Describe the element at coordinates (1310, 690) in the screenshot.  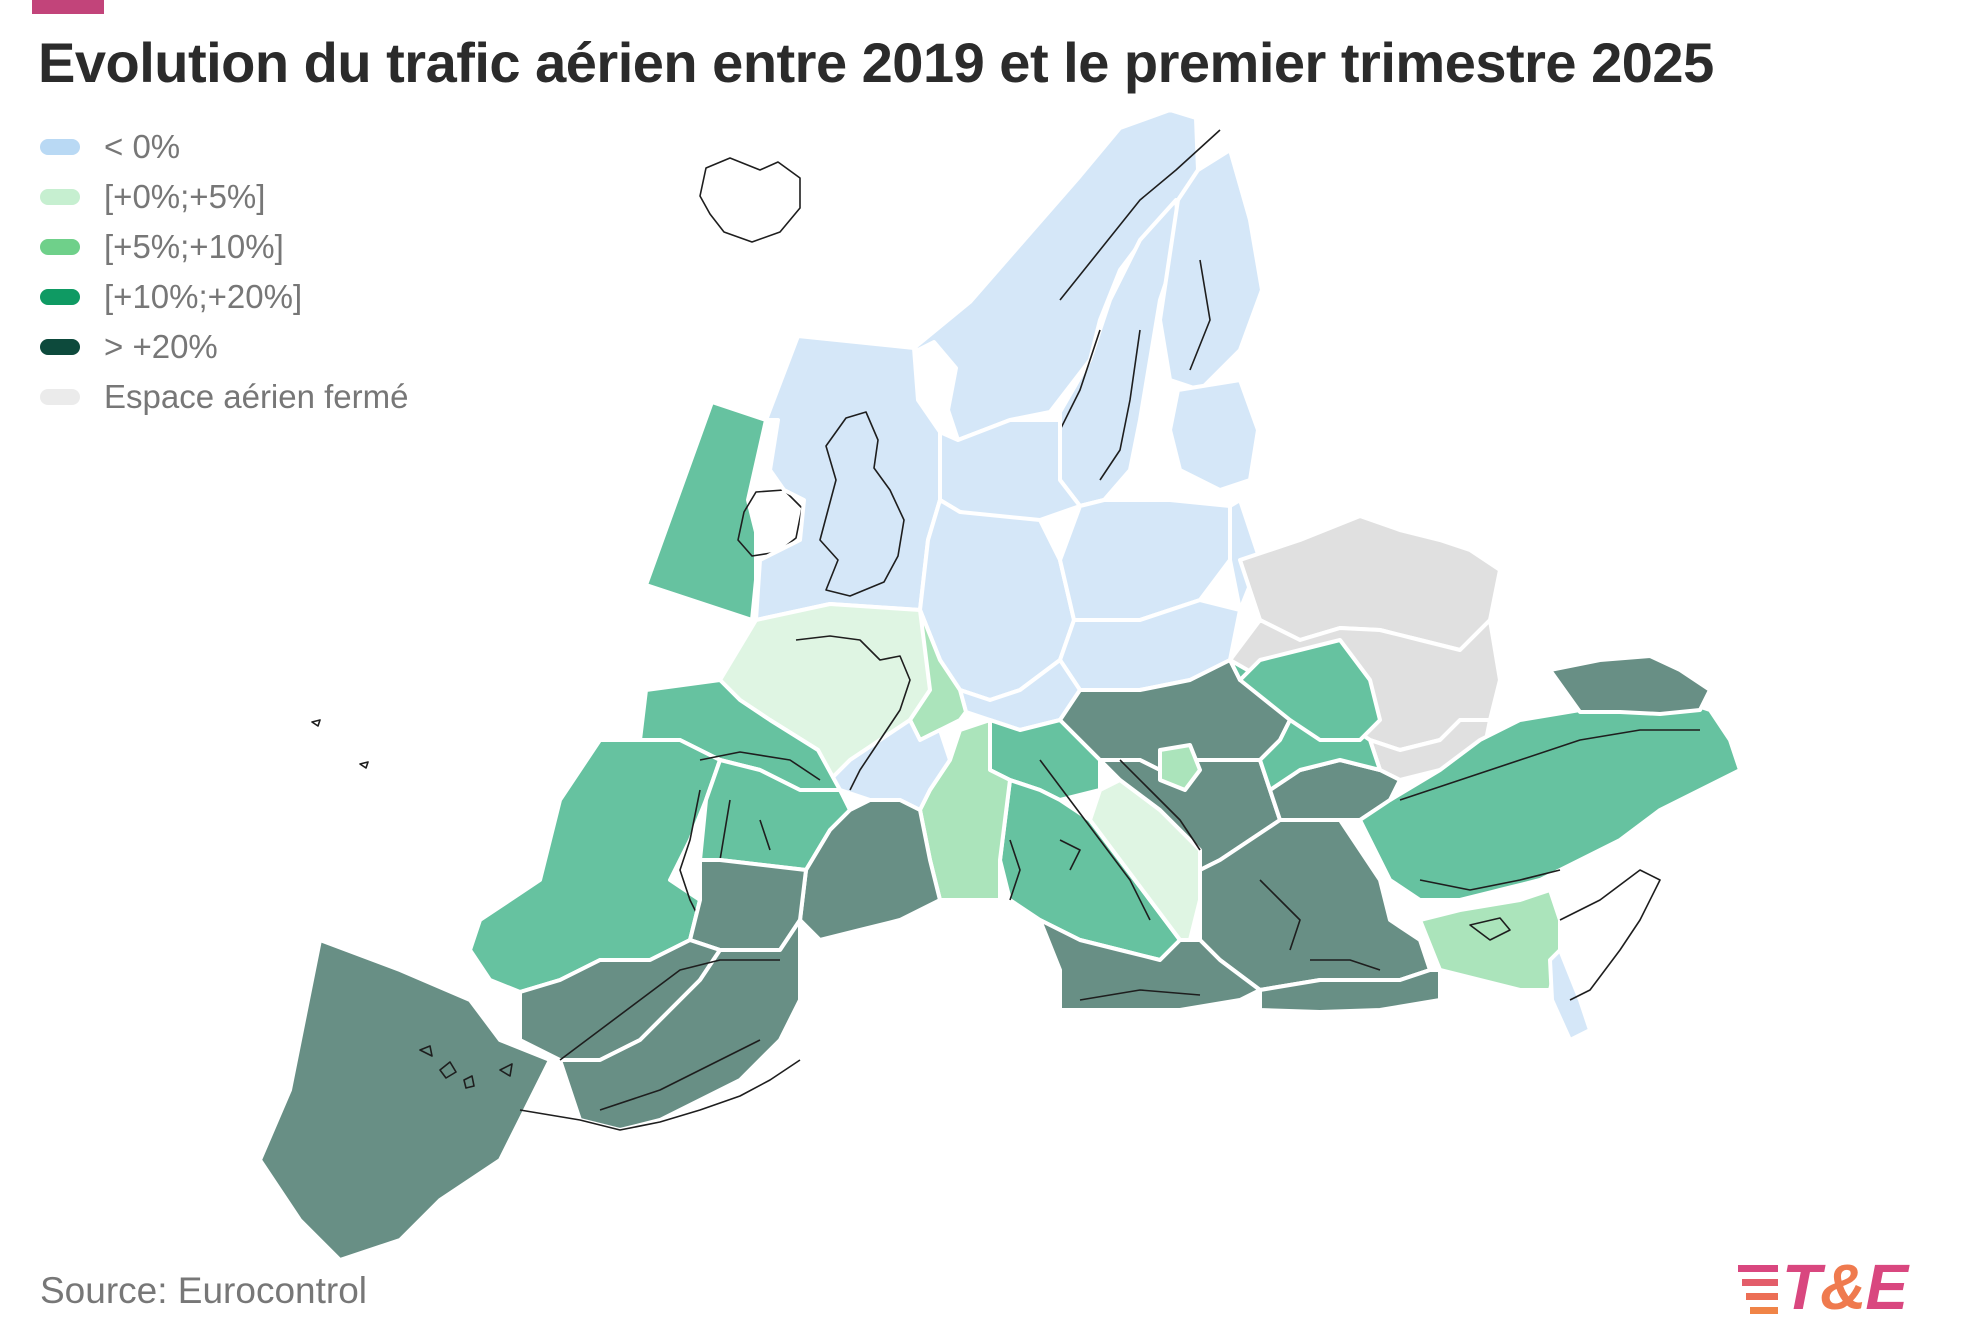
I see `zone-romania-main` at that location.